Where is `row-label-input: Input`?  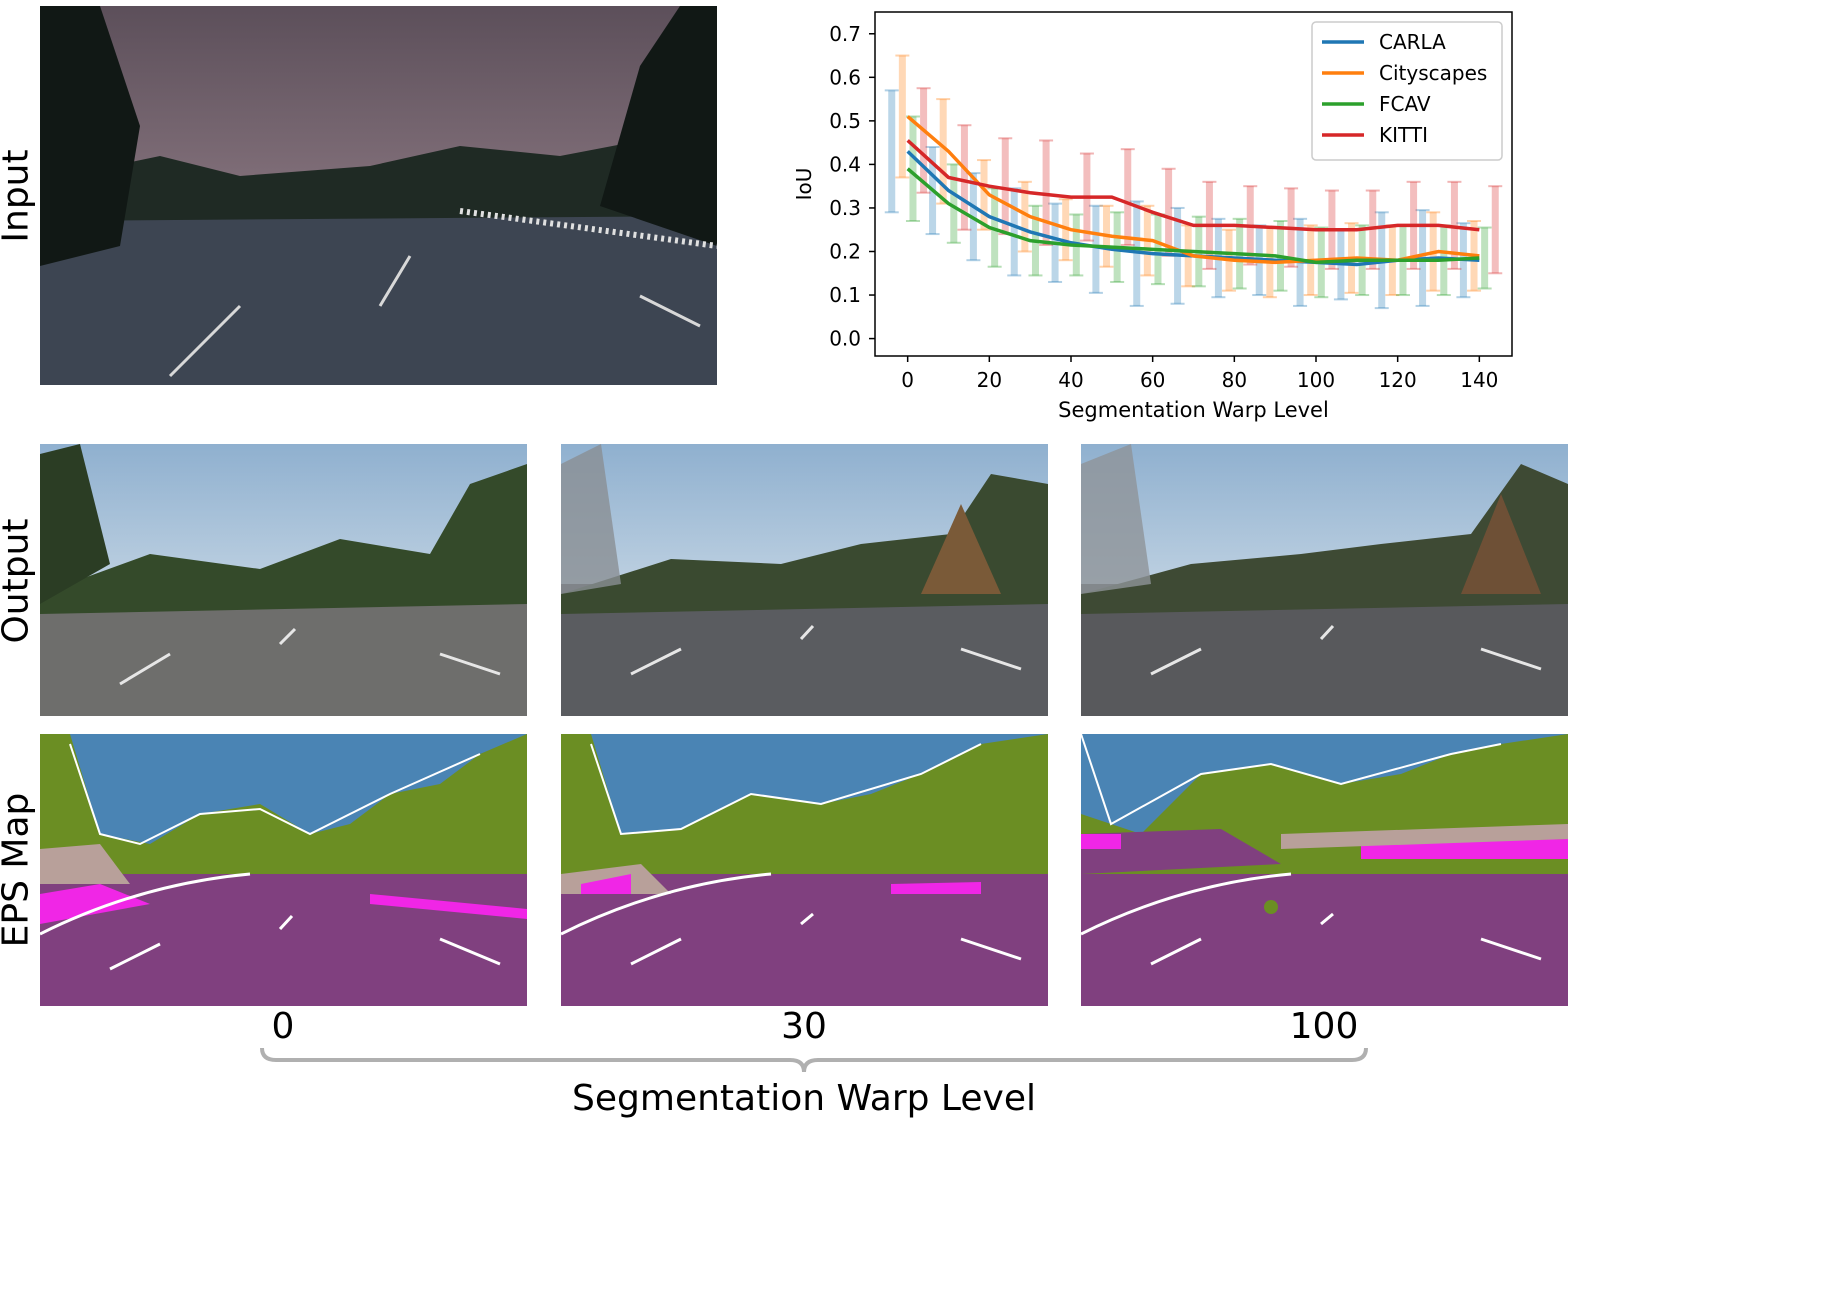
row-label-input: Input is located at coordinates (18, 196).